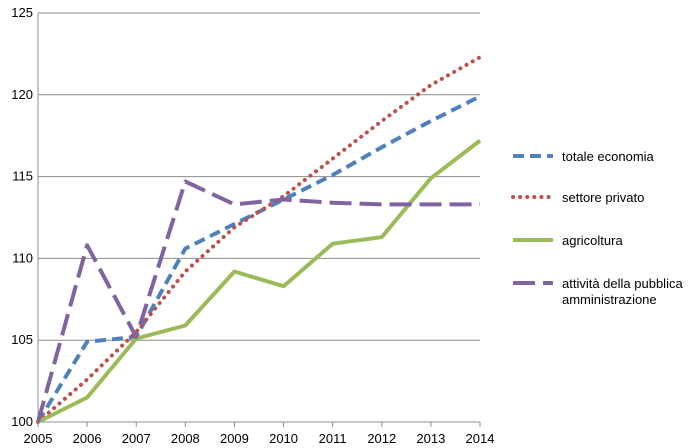 This screenshot has height=448, width=690. Describe the element at coordinates (185, 438) in the screenshot. I see `x-tick-label: 2008` at that location.